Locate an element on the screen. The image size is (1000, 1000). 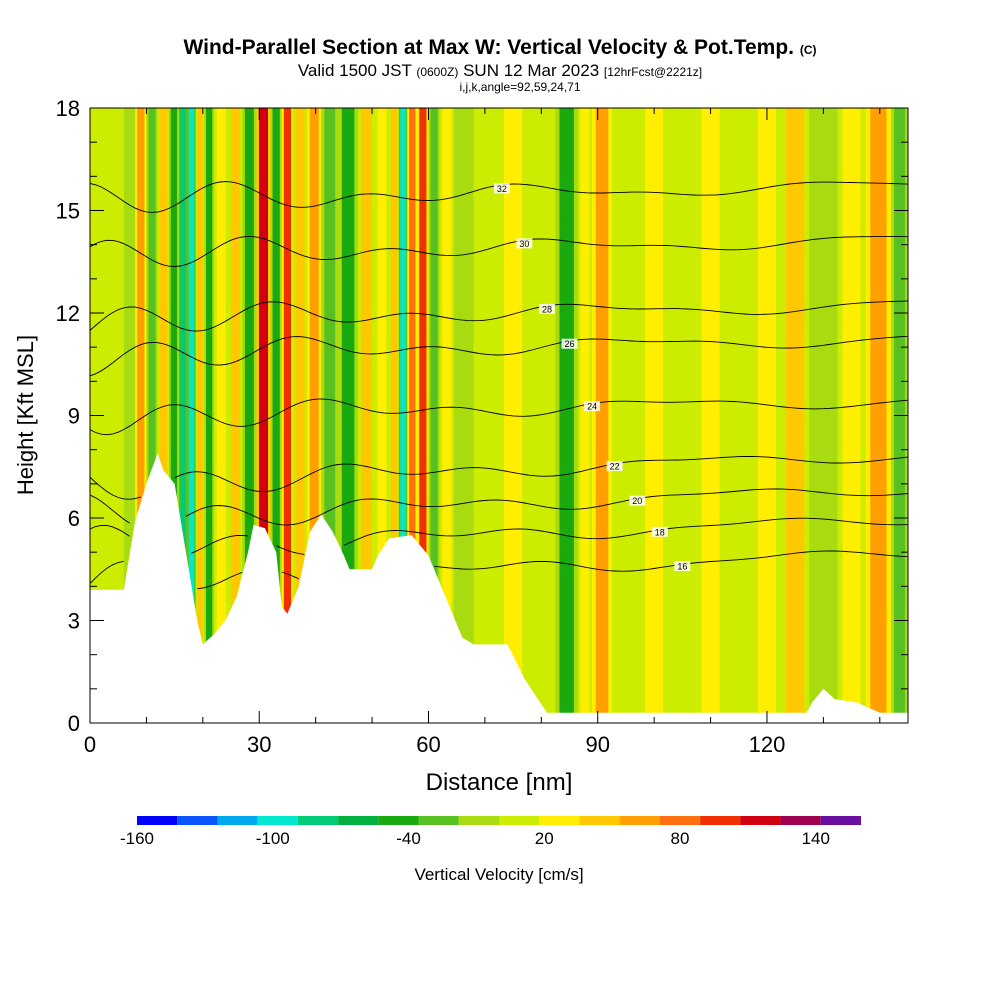
y-axis-label: Height [Kft MSL] is located at coordinates (25, 415).